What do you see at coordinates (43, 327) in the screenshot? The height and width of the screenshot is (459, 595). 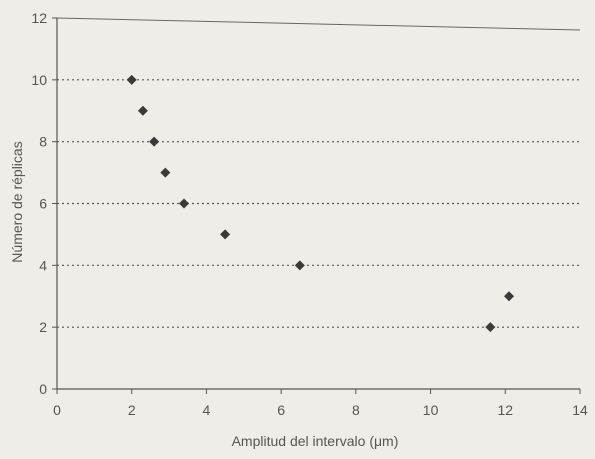 I see `y-tick-label: 2` at bounding box center [43, 327].